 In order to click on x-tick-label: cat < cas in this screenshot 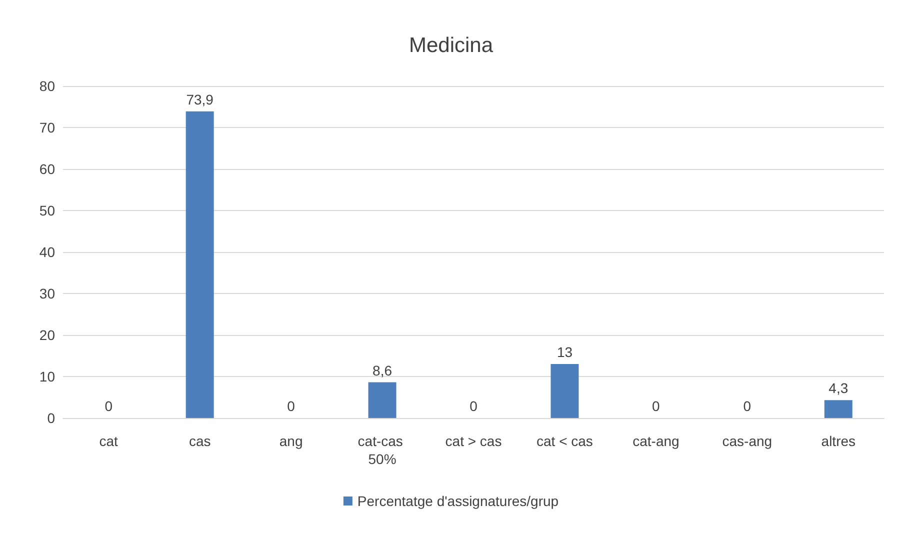, I will do `click(564, 441)`.